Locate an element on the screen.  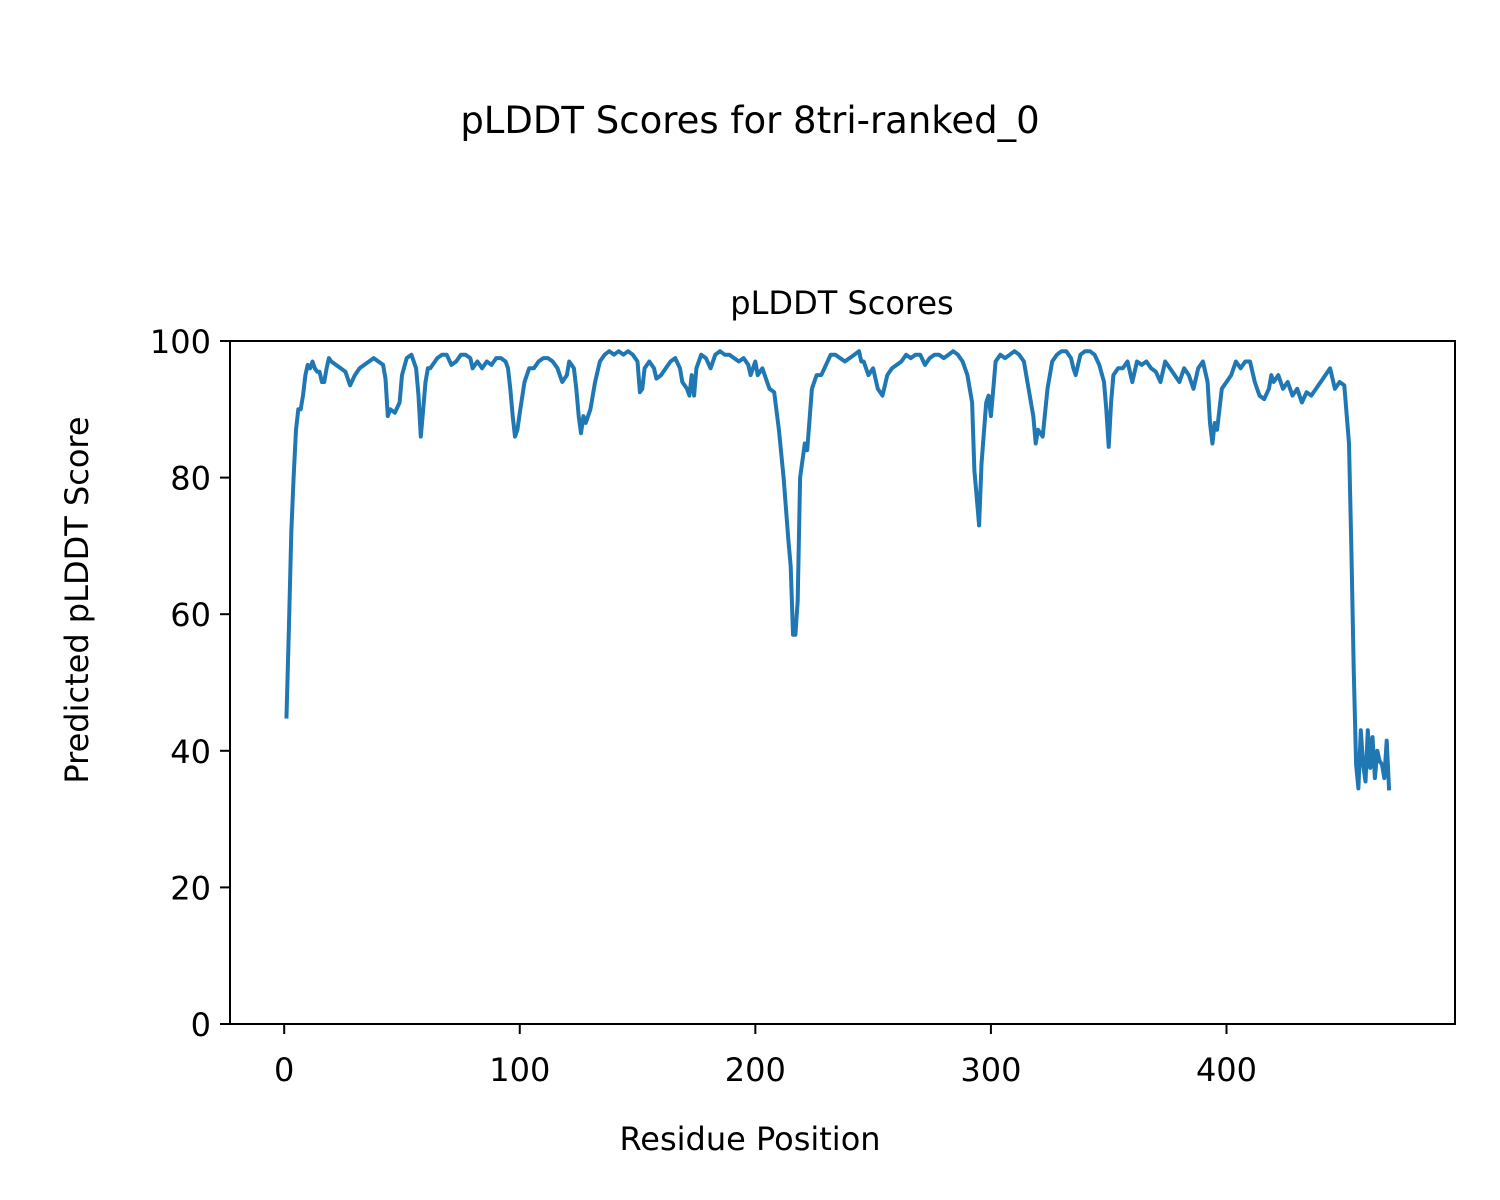
y-axis-label: Predicted pLDDT Score is located at coordinates (77, 599).